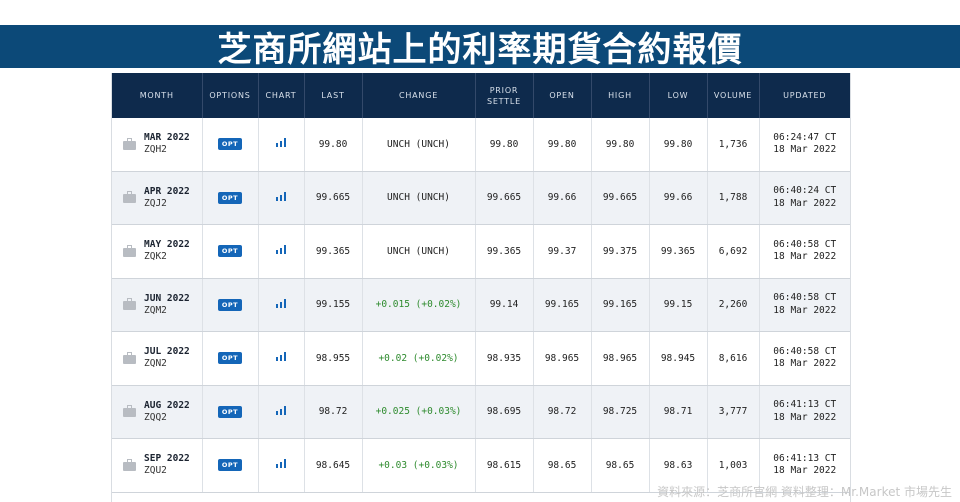 This screenshot has height=502, width=960. Describe the element at coordinates (504, 90) in the screenshot. I see `header-prior-settle-line1: PRIOR` at that location.